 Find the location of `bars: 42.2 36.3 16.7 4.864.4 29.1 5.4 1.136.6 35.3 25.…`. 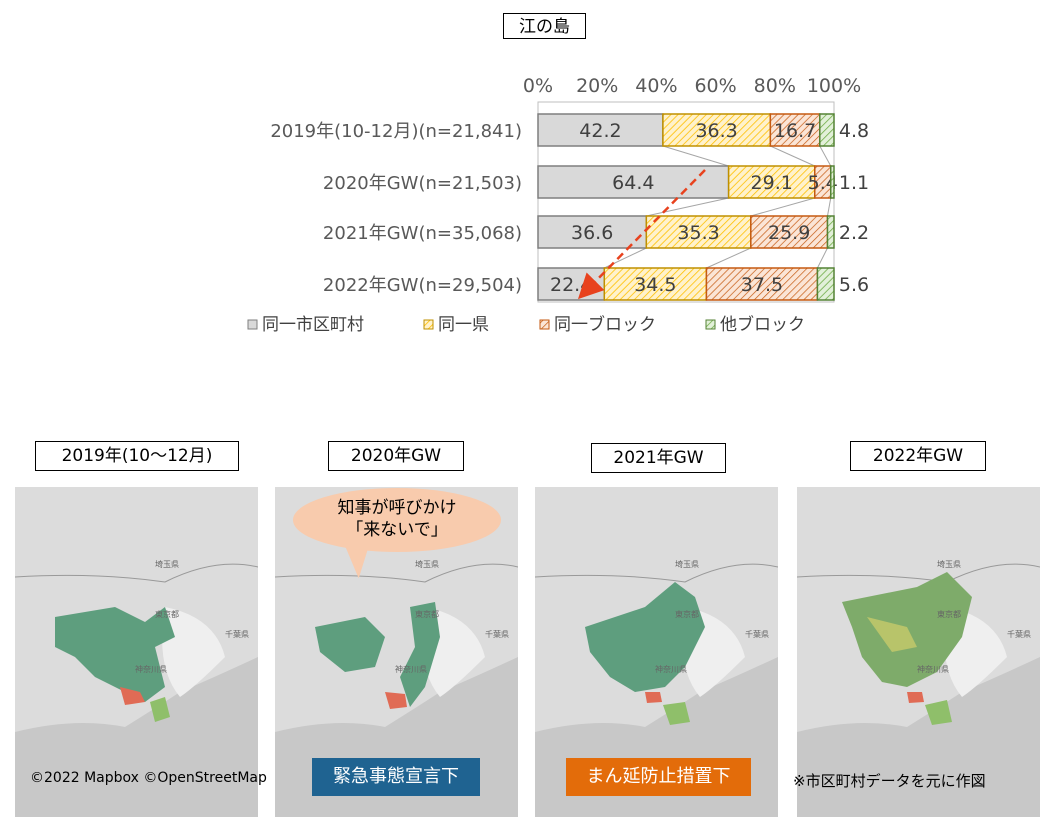

bars: 42.2 36.3 16.7 4.864.4 29.1 5.4 1.136.6 35.3 25.… is located at coordinates (703, 207).